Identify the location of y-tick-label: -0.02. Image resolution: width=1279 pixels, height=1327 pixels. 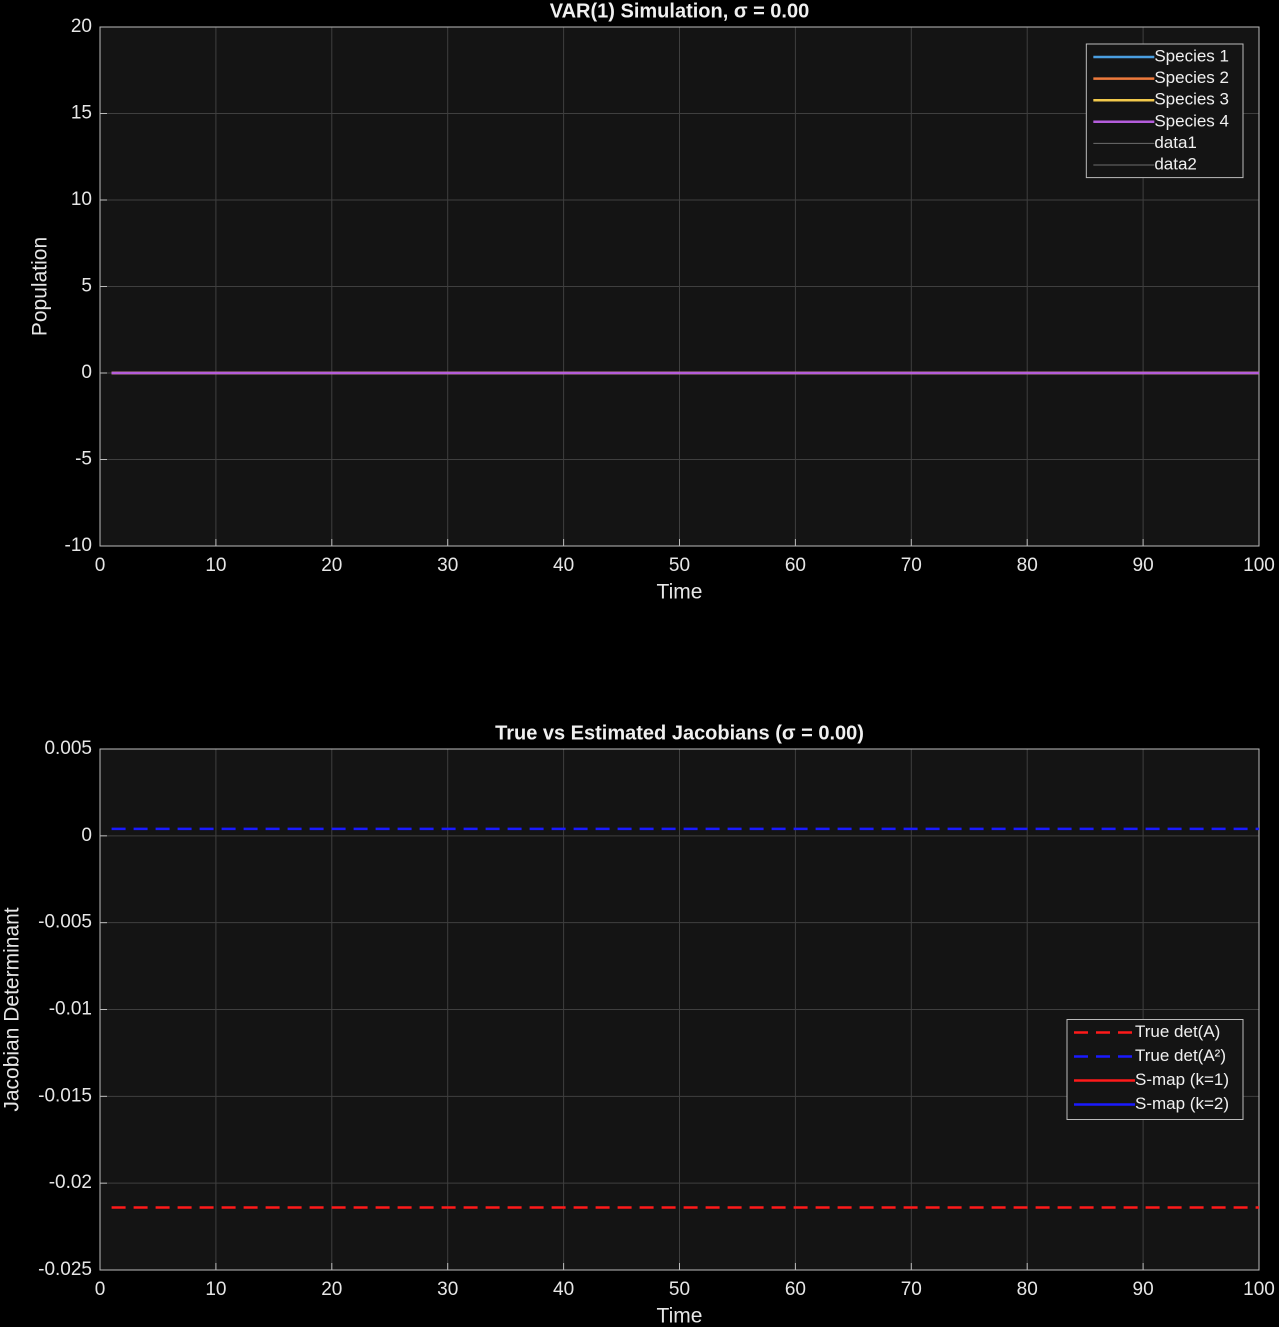
(70, 1182).